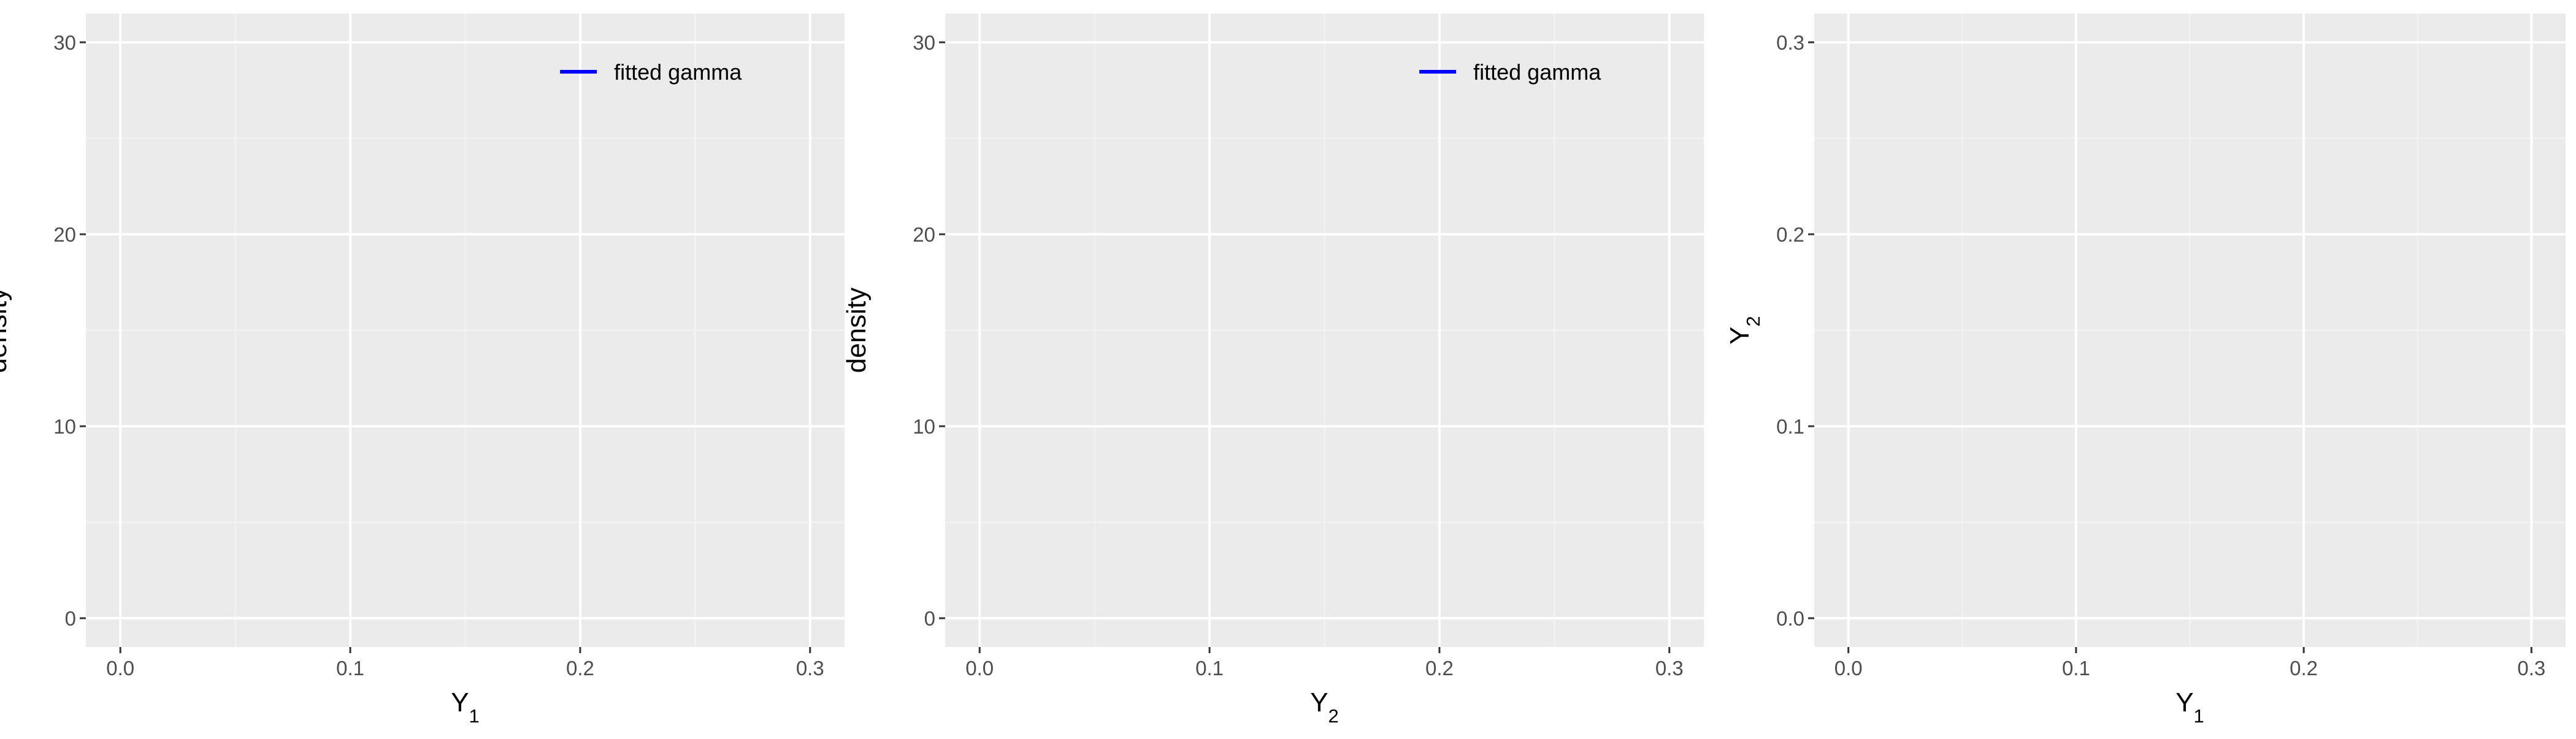  Describe the element at coordinates (1740, 335) in the screenshot. I see `y-axis-title-base: Y` at that location.